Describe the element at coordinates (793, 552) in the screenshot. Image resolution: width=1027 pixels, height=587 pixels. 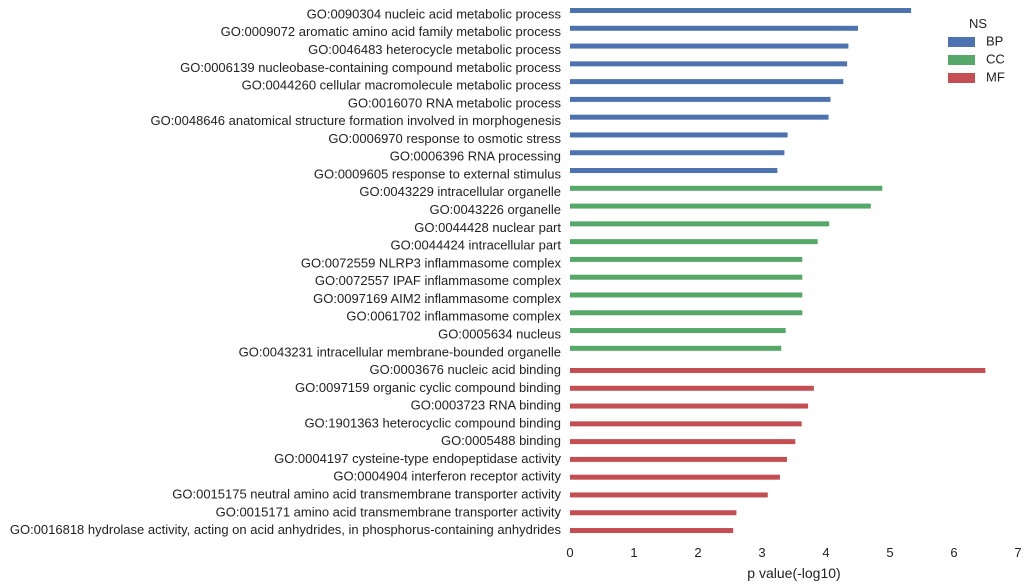
I see `x-tick-labels: 0 1 2 3 4 5 6 7` at that location.